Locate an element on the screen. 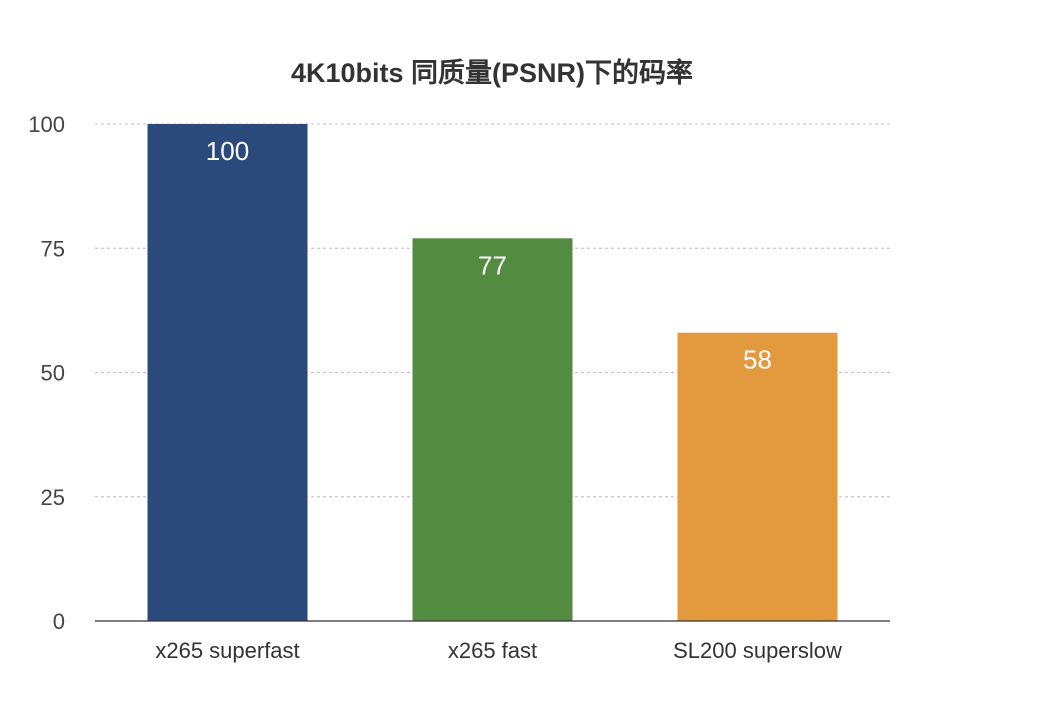 The image size is (1052, 727). x-category-label: SL200 superslow is located at coordinates (757, 650).